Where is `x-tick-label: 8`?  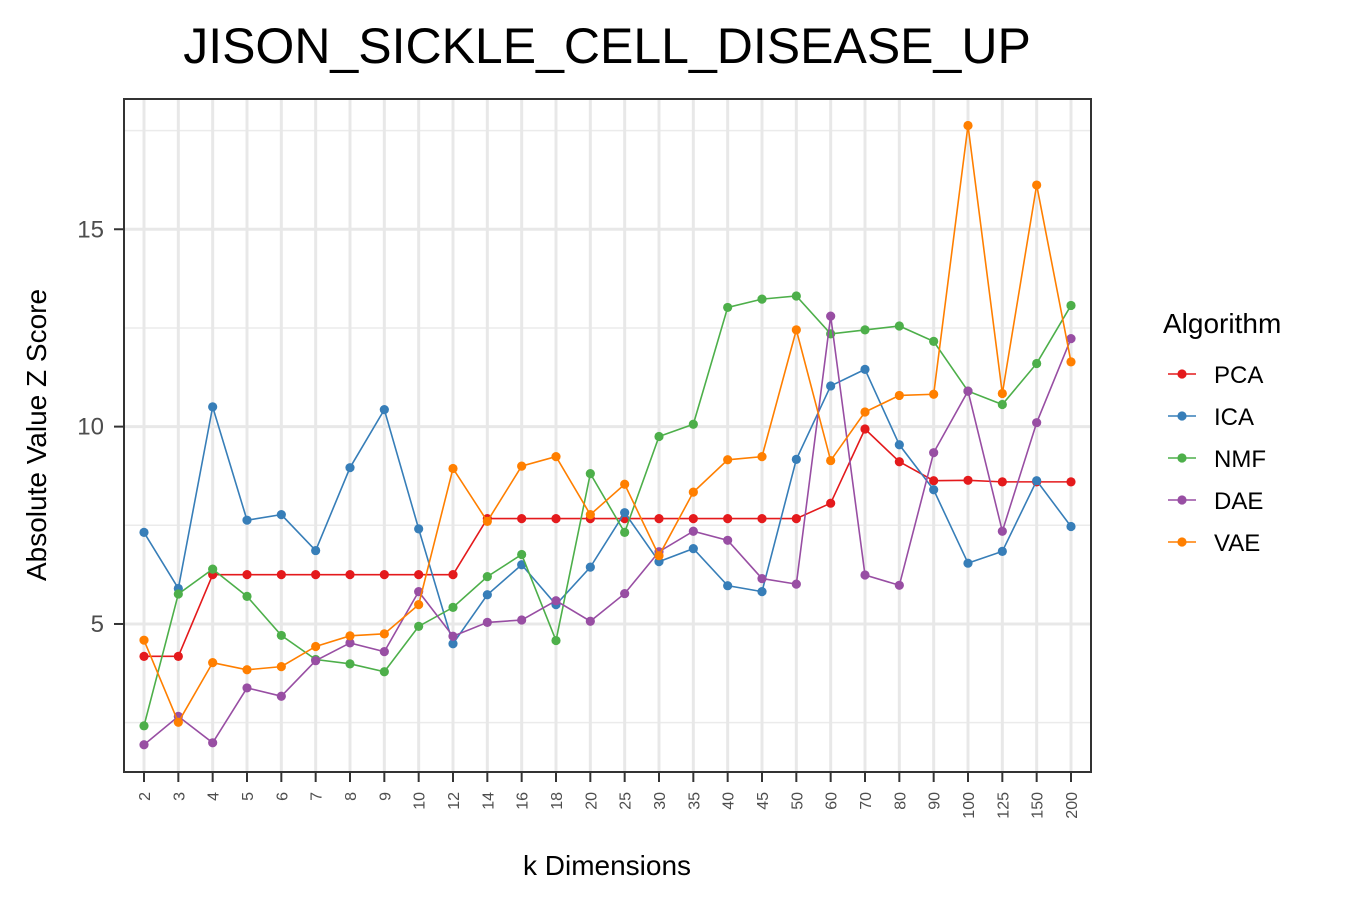
x-tick-label: 8 is located at coordinates (351, 796).